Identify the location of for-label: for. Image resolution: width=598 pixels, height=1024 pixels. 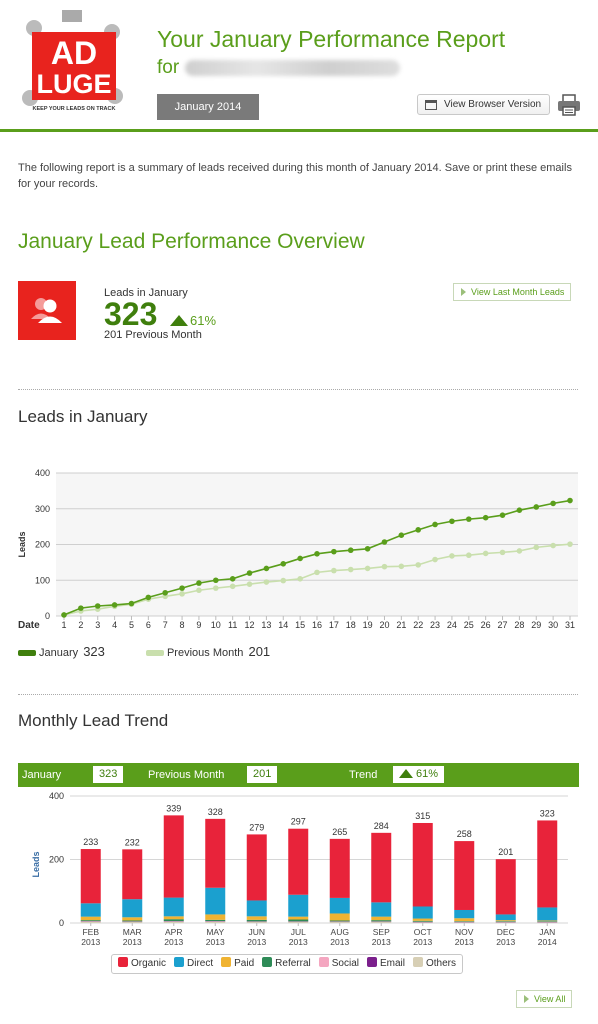
(168, 67).